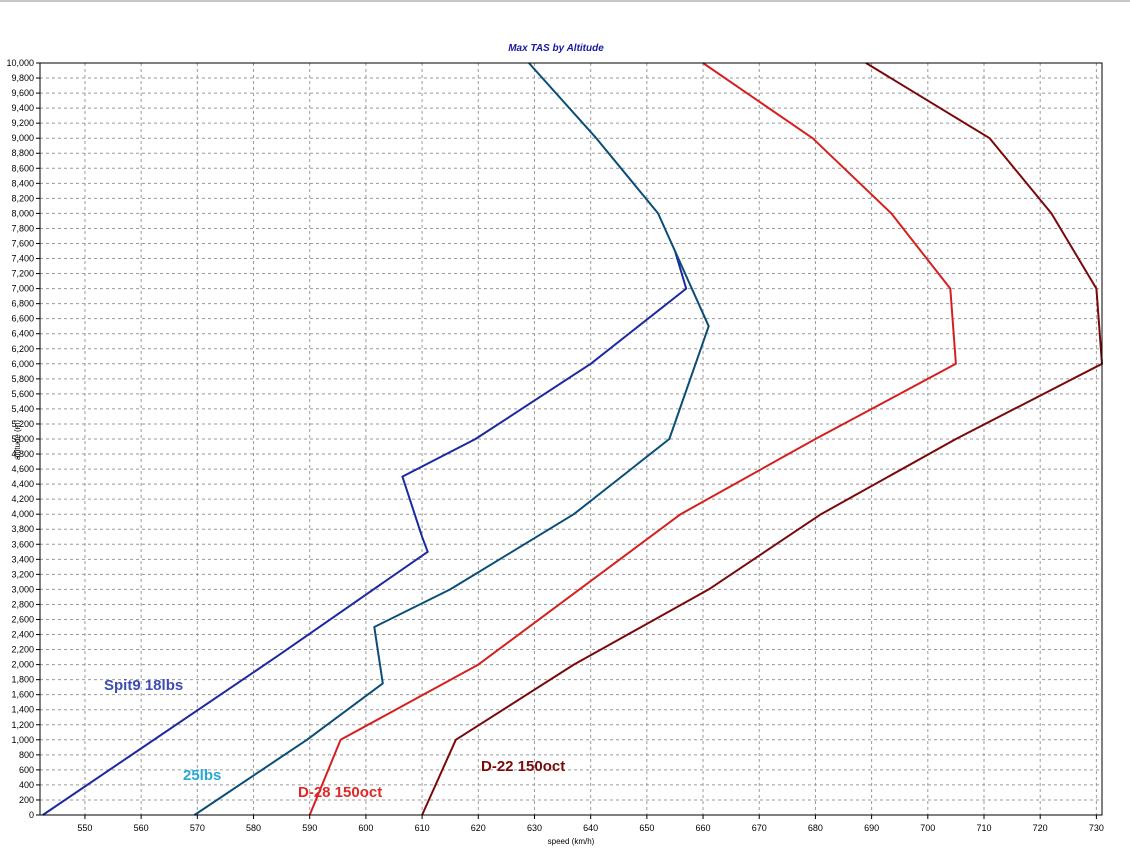 This screenshot has height=856, width=1130. Describe the element at coordinates (22, 93) in the screenshot. I see `y-tick-label: 9,600` at that location.